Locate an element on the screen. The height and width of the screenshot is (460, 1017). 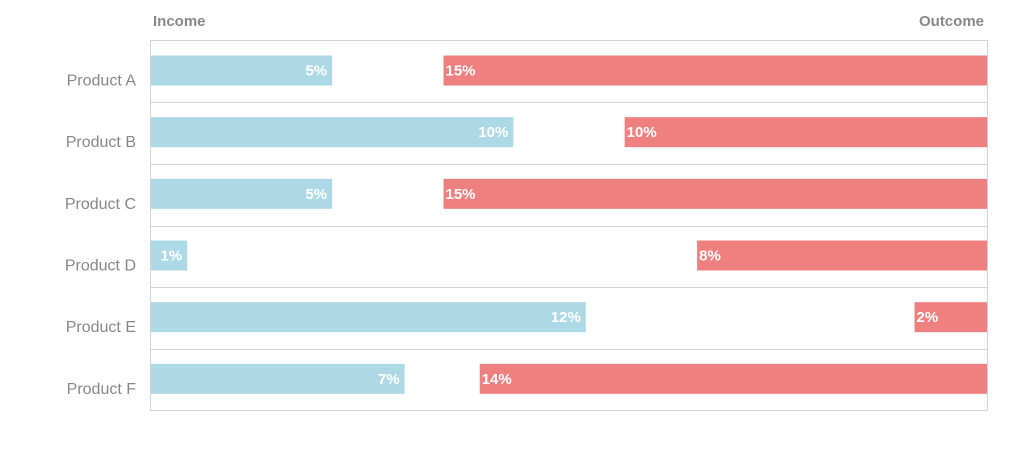
income-bar-label: 1% is located at coordinates (172, 256).